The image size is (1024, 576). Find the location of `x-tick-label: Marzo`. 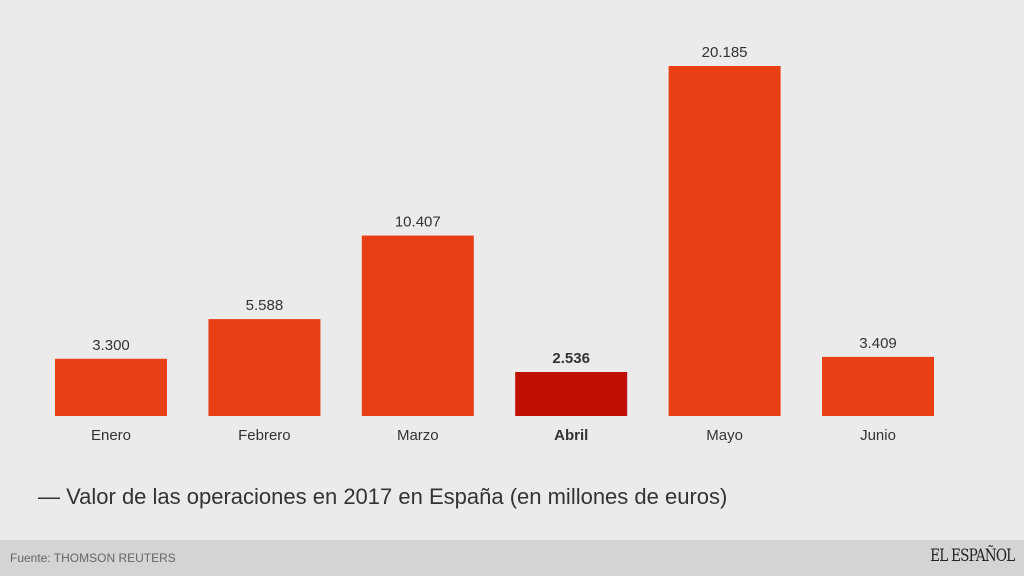

x-tick-label: Marzo is located at coordinates (418, 435).